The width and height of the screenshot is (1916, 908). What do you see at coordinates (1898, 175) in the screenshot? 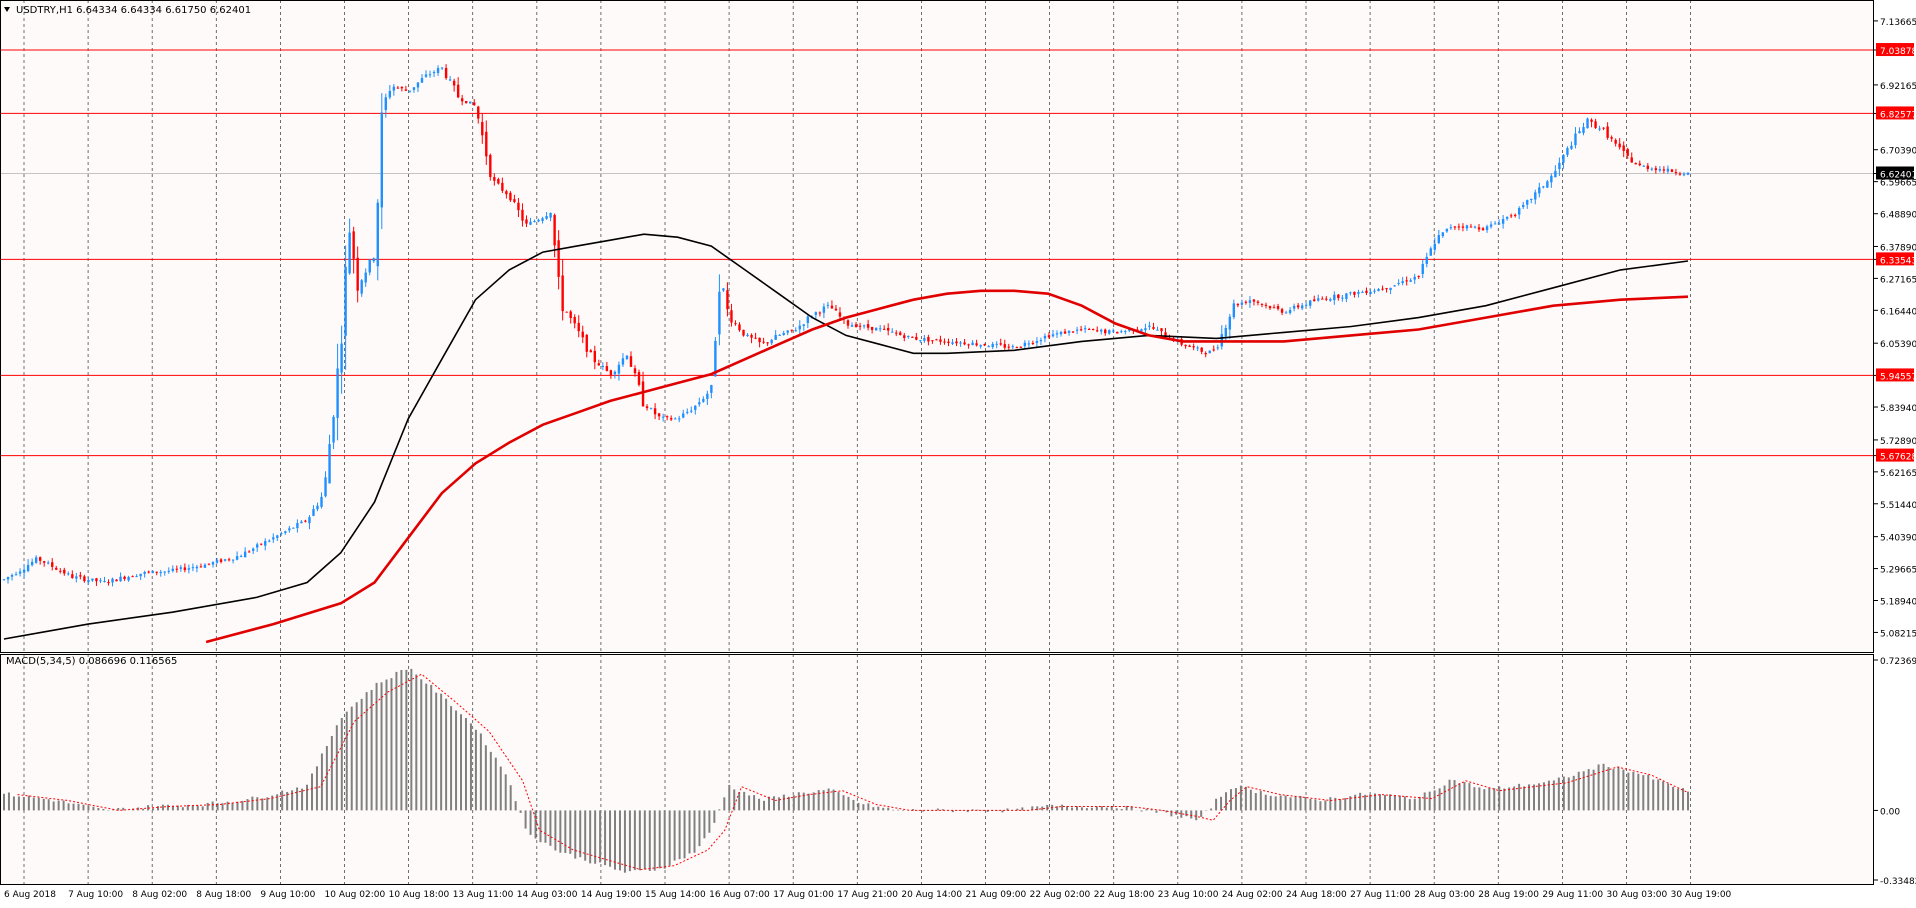
I see `current-price-label: 6.62401` at bounding box center [1898, 175].